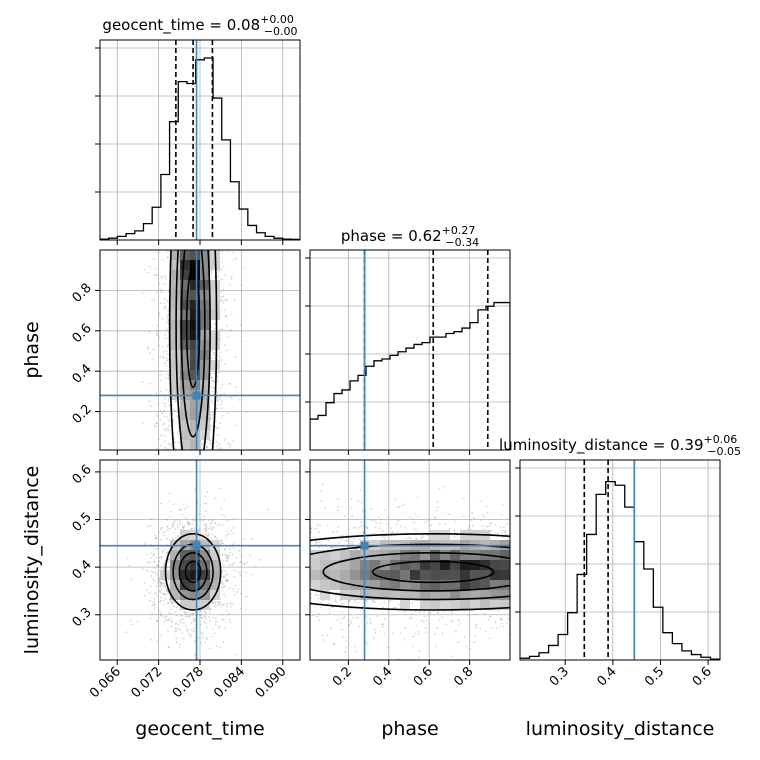  What do you see at coordinates (82, 474) in the screenshot?
I see `y-tick-label: 0.6` at bounding box center [82, 474].